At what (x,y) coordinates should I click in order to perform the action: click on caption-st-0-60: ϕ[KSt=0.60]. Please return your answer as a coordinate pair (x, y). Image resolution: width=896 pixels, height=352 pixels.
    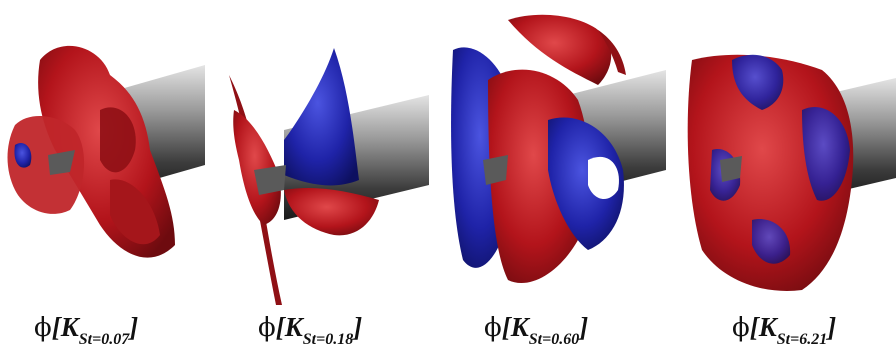
    Looking at the image, I should click on (536, 330).